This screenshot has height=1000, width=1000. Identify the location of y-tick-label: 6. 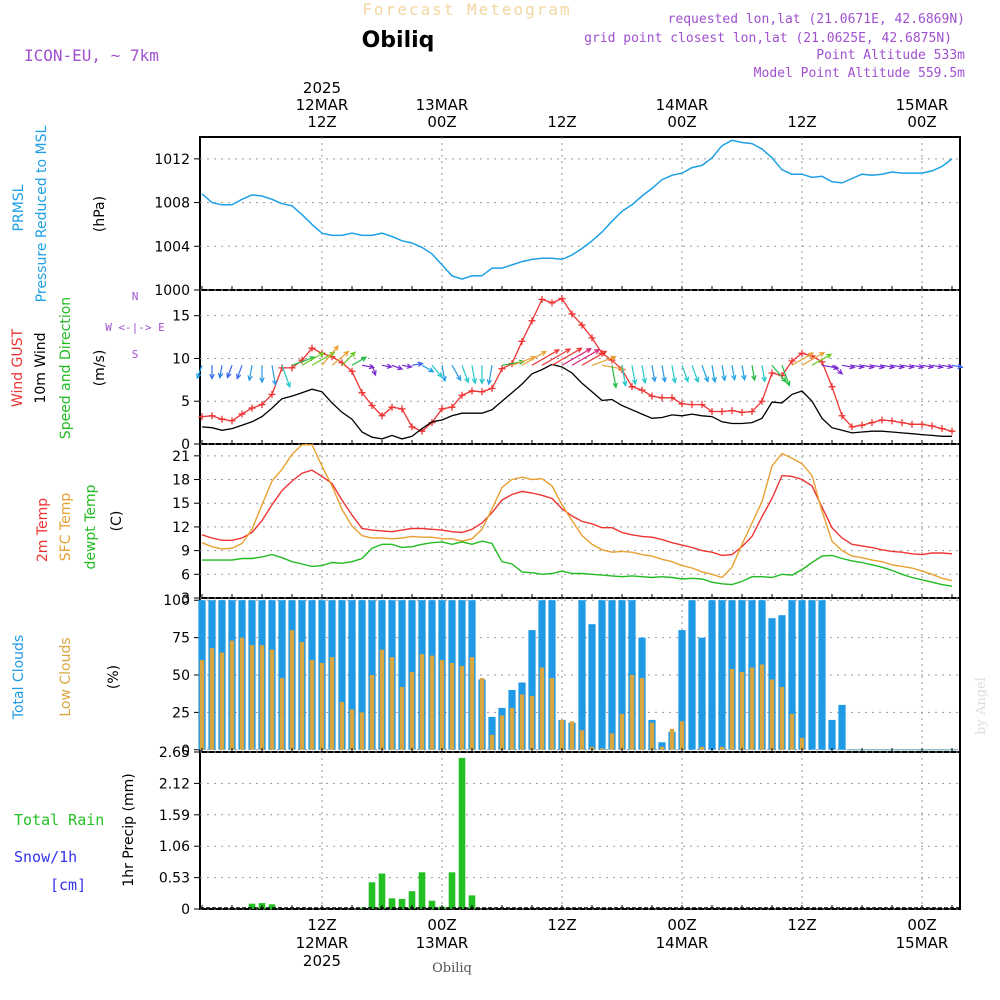
(185, 575).